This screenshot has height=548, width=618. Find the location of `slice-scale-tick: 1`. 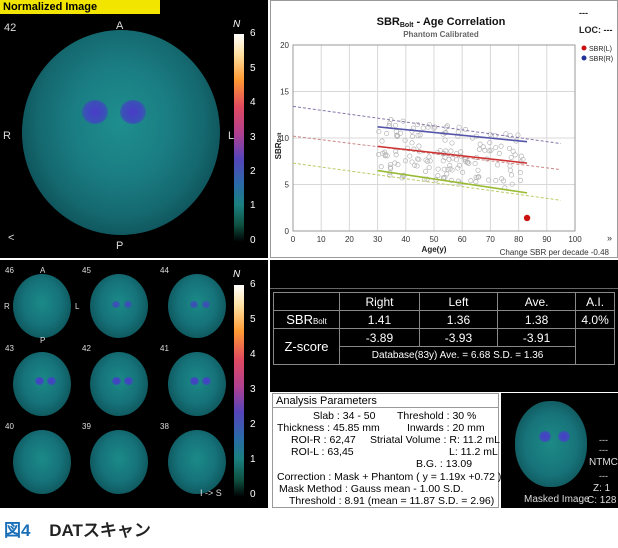

slice-scale-tick: 1 is located at coordinates (253, 459).